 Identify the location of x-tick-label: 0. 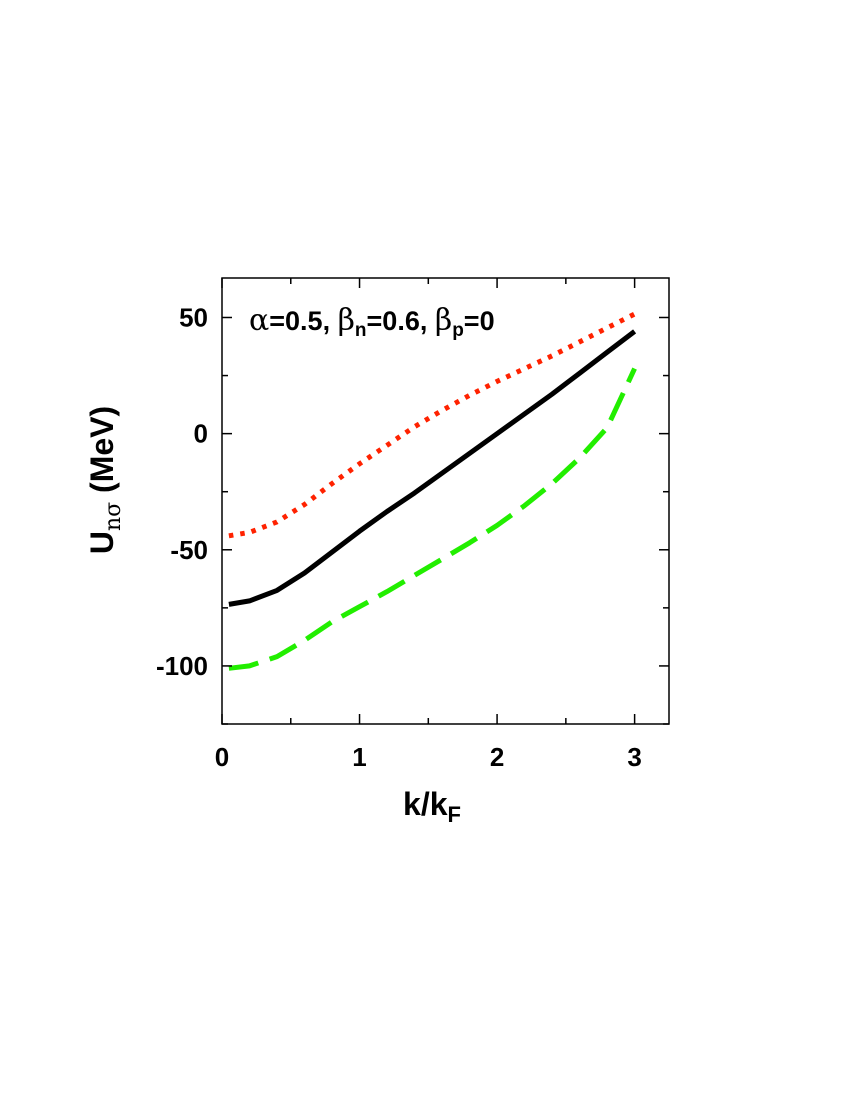
(222, 757).